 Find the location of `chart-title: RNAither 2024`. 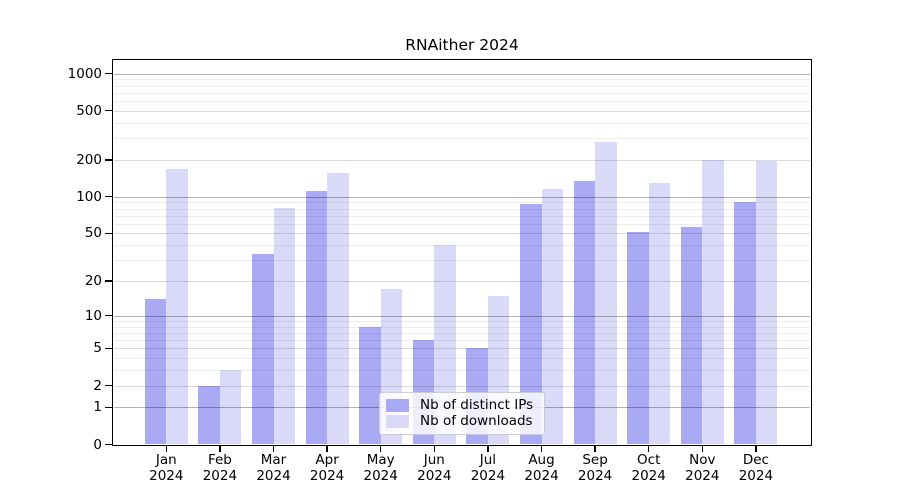

chart-title: RNAither 2024 is located at coordinates (462, 45).